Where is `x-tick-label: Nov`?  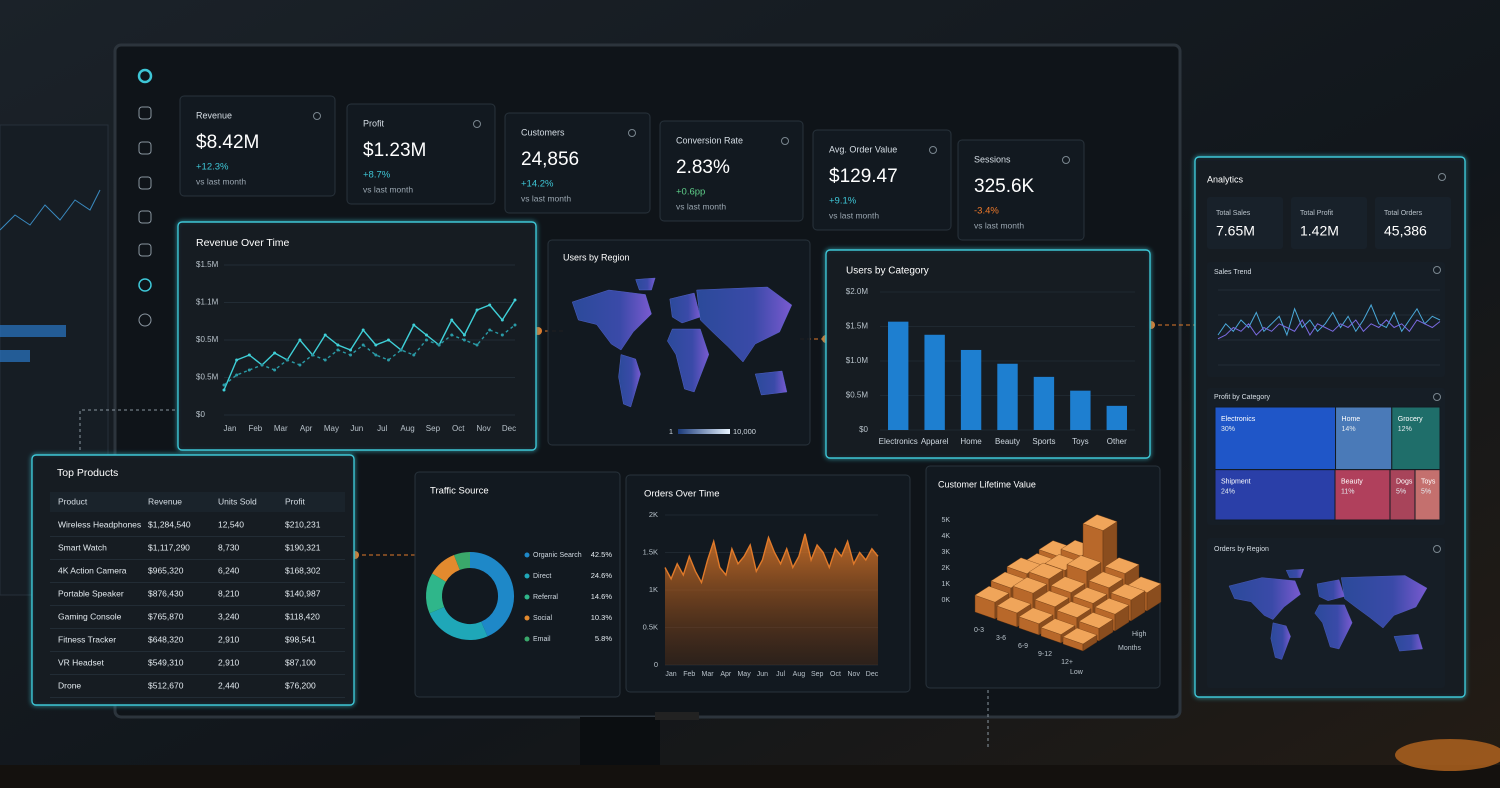 x-tick-label: Nov is located at coordinates (484, 428).